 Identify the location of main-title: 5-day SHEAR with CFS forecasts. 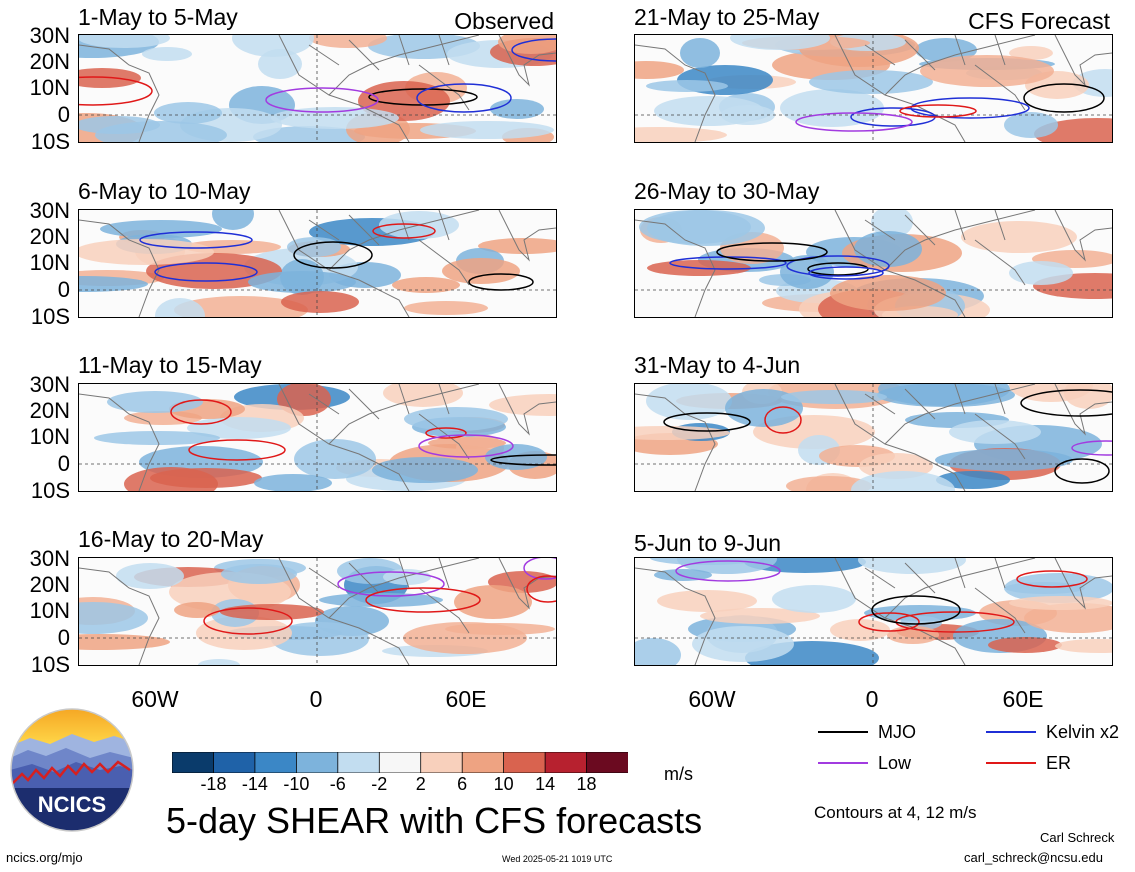
(434, 820).